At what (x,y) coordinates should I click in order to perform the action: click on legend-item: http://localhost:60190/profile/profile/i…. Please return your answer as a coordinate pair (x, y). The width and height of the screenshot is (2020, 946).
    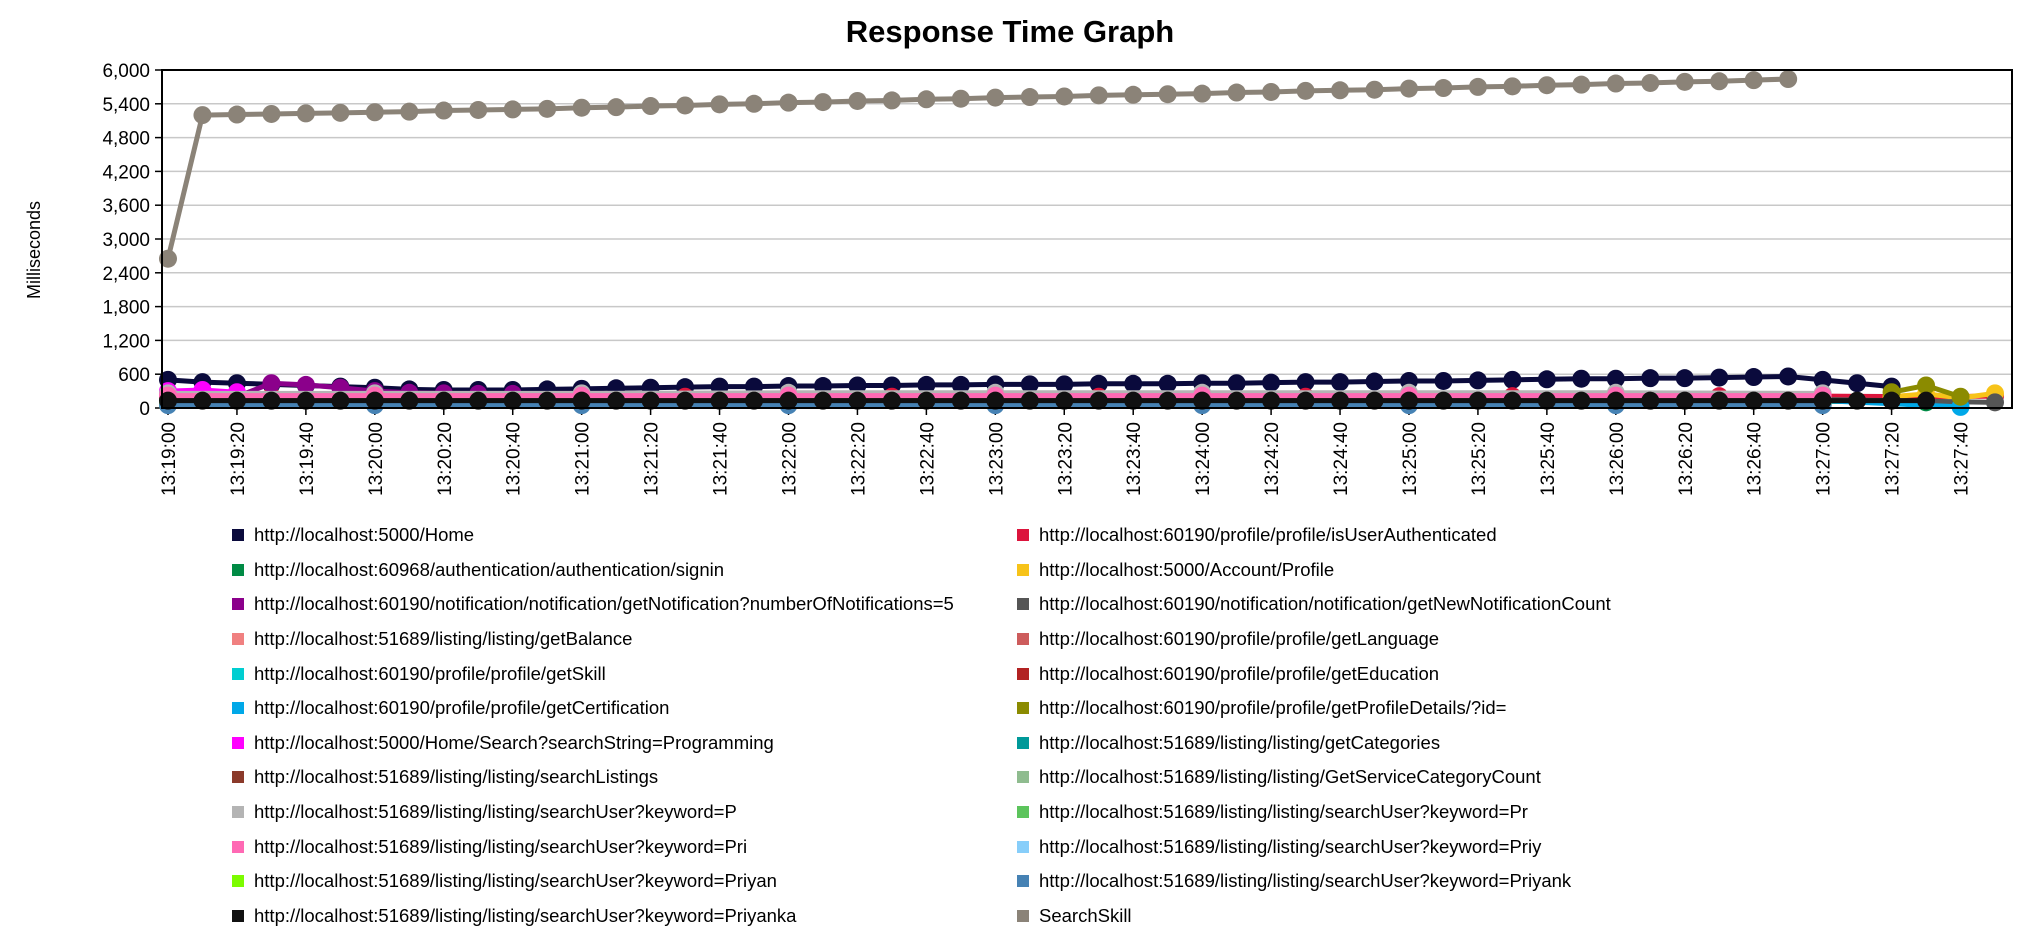
    Looking at the image, I should click on (1404, 535).